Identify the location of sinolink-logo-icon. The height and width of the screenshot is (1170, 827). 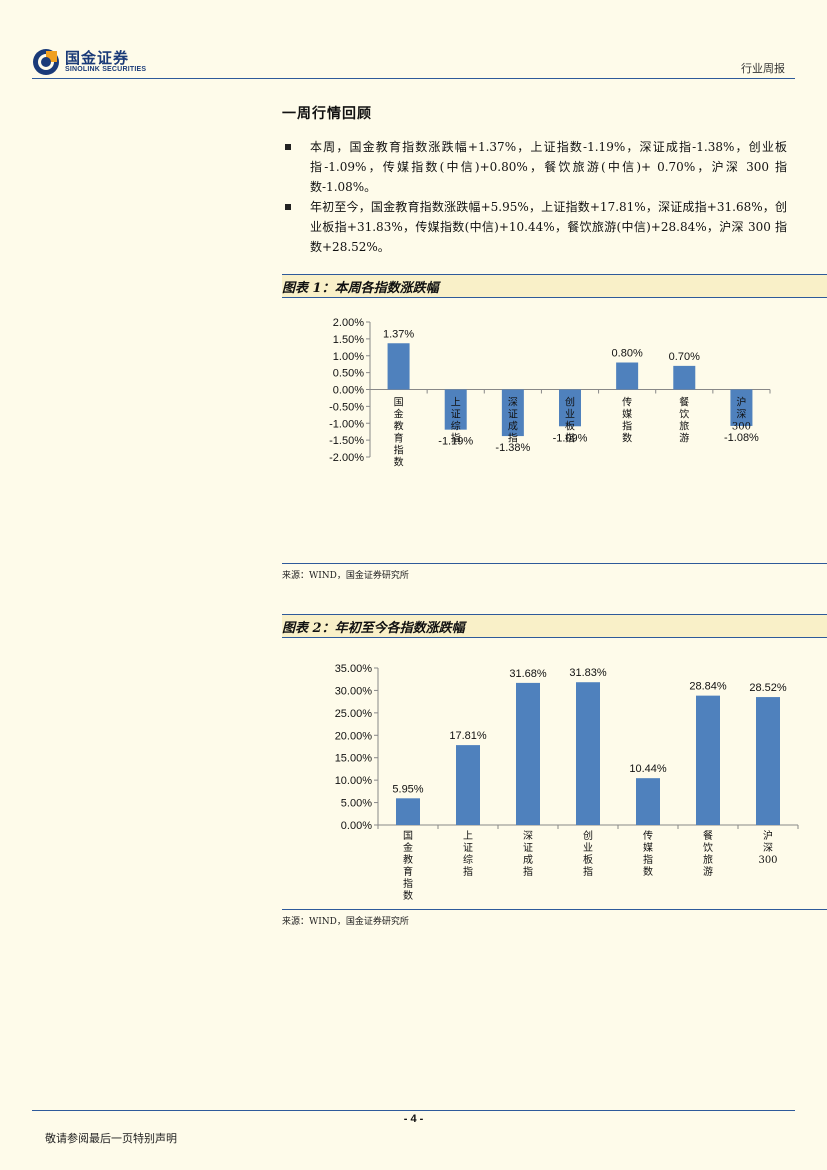
(46, 62).